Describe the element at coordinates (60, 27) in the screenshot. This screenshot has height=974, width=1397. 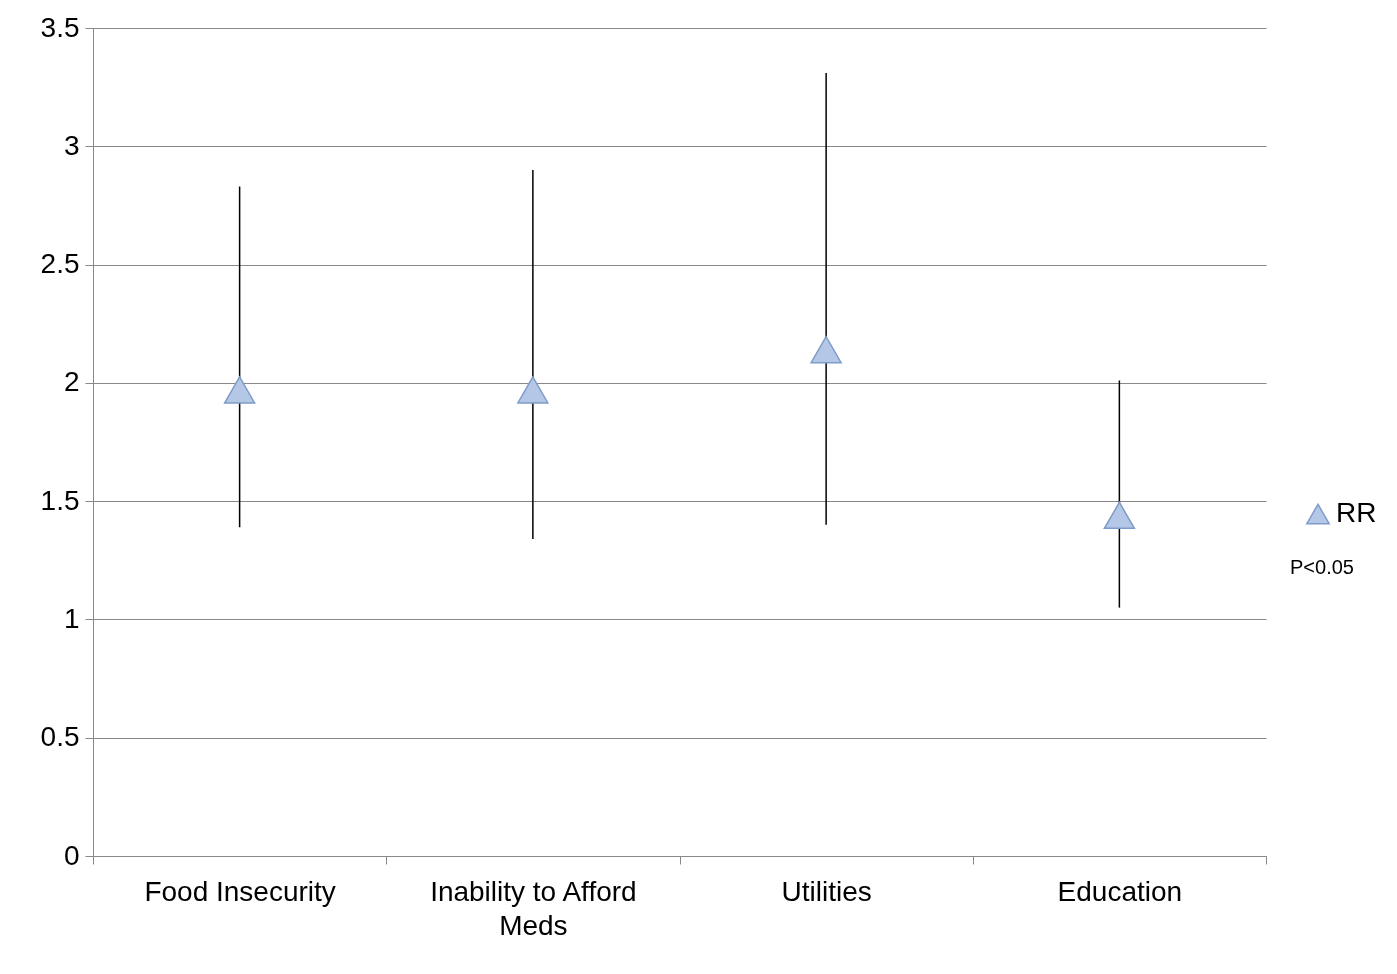
I see `y-tick-label: 3.5` at that location.